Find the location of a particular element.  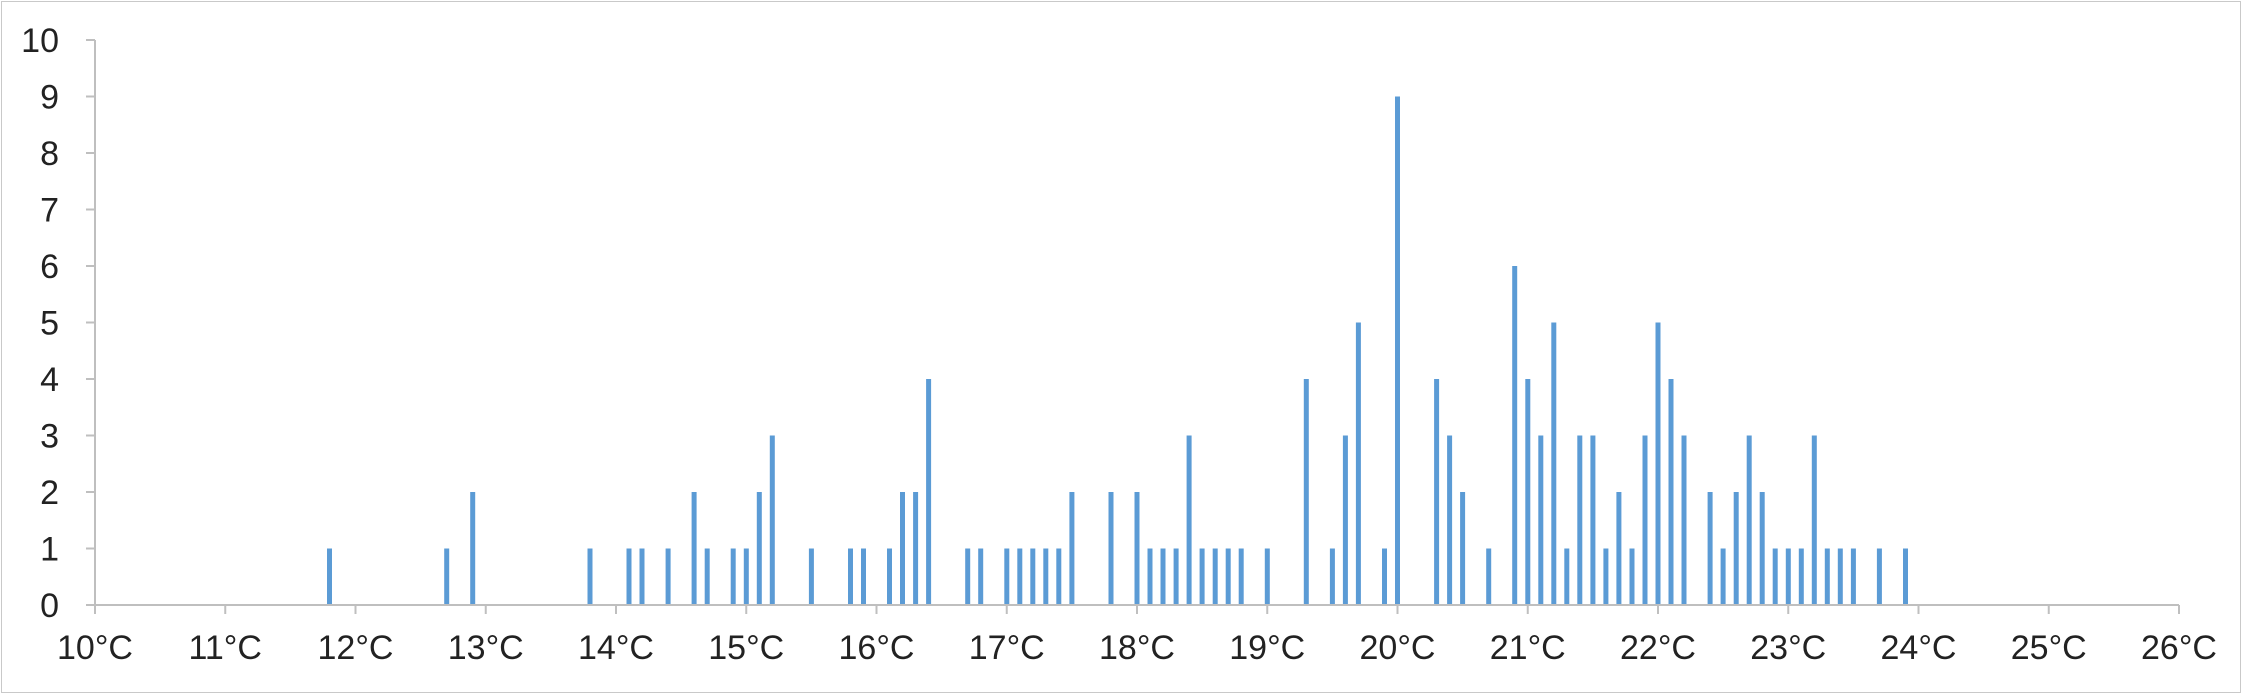

bar-21.3c is located at coordinates (1567, 576).